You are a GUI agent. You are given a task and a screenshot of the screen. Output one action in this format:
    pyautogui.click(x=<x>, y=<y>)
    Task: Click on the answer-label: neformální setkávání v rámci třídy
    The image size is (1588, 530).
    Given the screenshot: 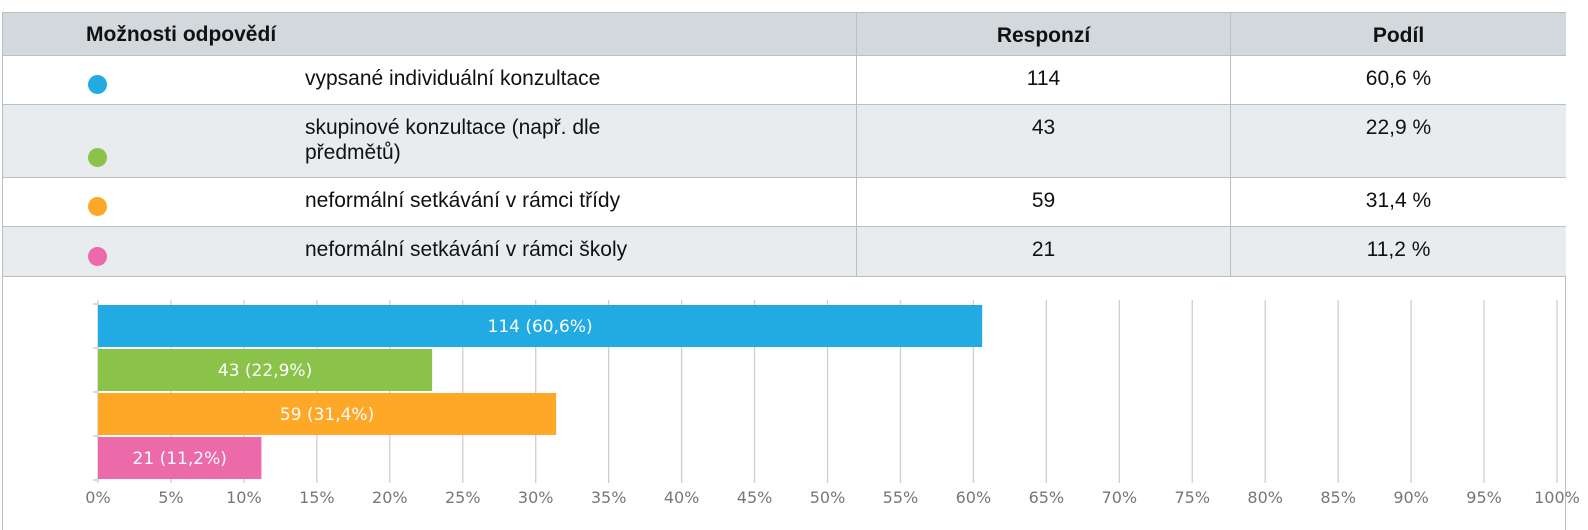 What is the action you would take?
    pyautogui.click(x=463, y=200)
    